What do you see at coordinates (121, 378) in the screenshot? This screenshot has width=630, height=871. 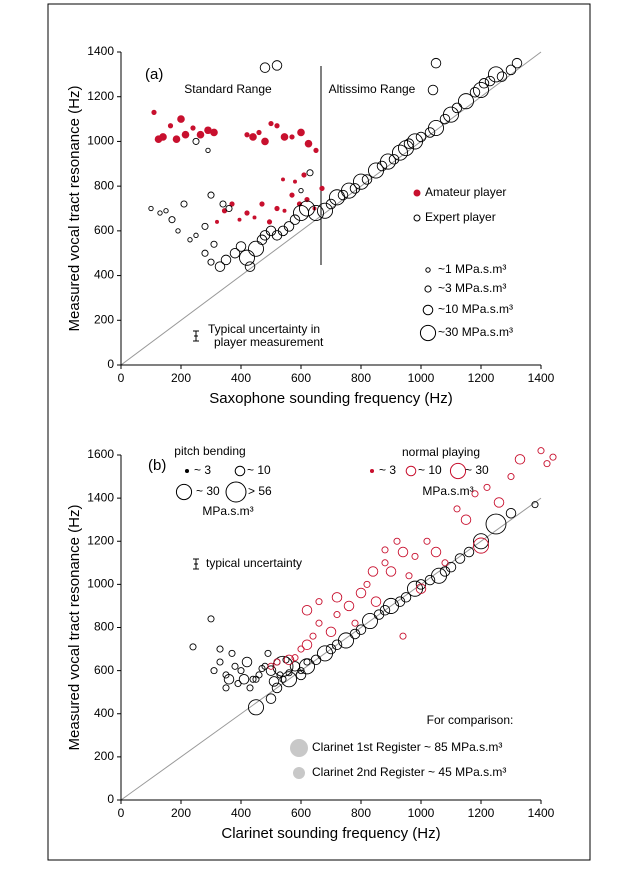 I see `x-tick-label: 0` at bounding box center [121, 378].